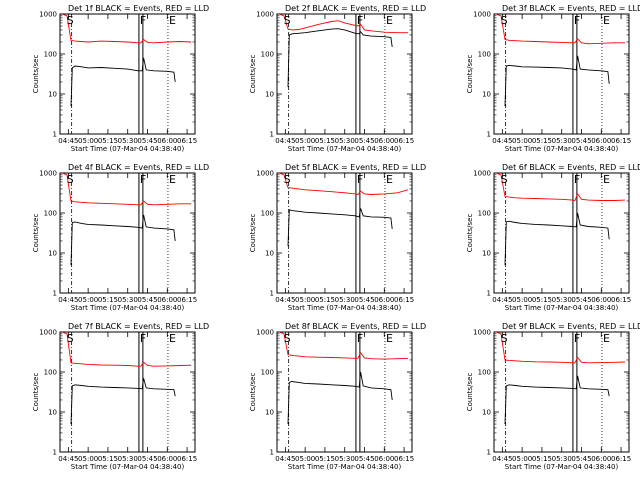 This screenshot has width=640, height=480. What do you see at coordinates (355, 167) in the screenshot?
I see `panel-title: Det 5f BLACK = Events, RED = LLD` at bounding box center [355, 167].